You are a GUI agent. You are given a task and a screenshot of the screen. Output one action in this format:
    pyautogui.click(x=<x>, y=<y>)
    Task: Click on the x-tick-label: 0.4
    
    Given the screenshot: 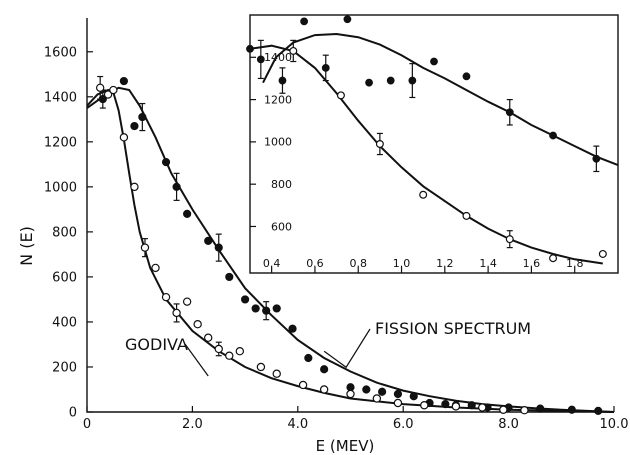 What is the action you would take?
    pyautogui.click(x=272, y=263)
    